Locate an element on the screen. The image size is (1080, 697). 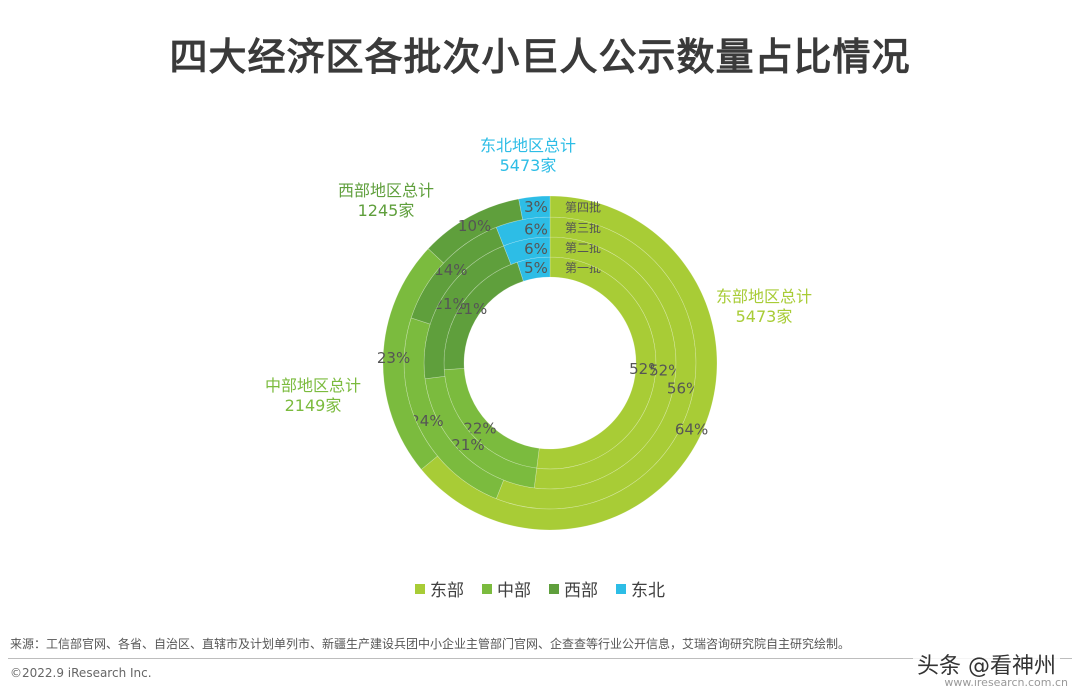
northeast-total-label: 东北地区总计 5473家 is located at coordinates (528, 156).